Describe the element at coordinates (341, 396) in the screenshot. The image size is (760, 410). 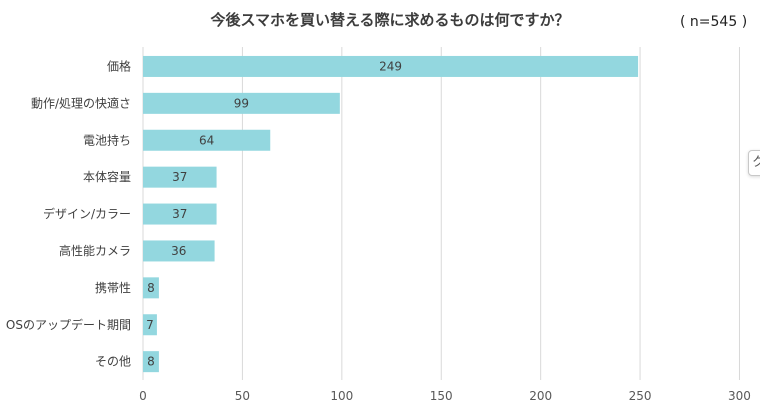
I see `x-tick-label: 100` at that location.